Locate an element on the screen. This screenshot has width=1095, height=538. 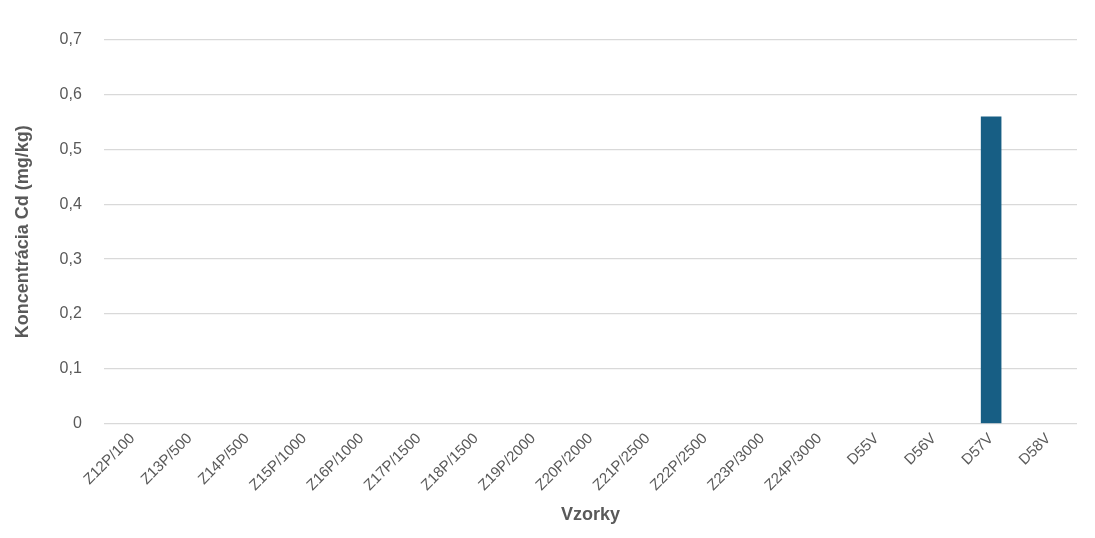
y-tick-label: 0,6 is located at coordinates (70, 93).